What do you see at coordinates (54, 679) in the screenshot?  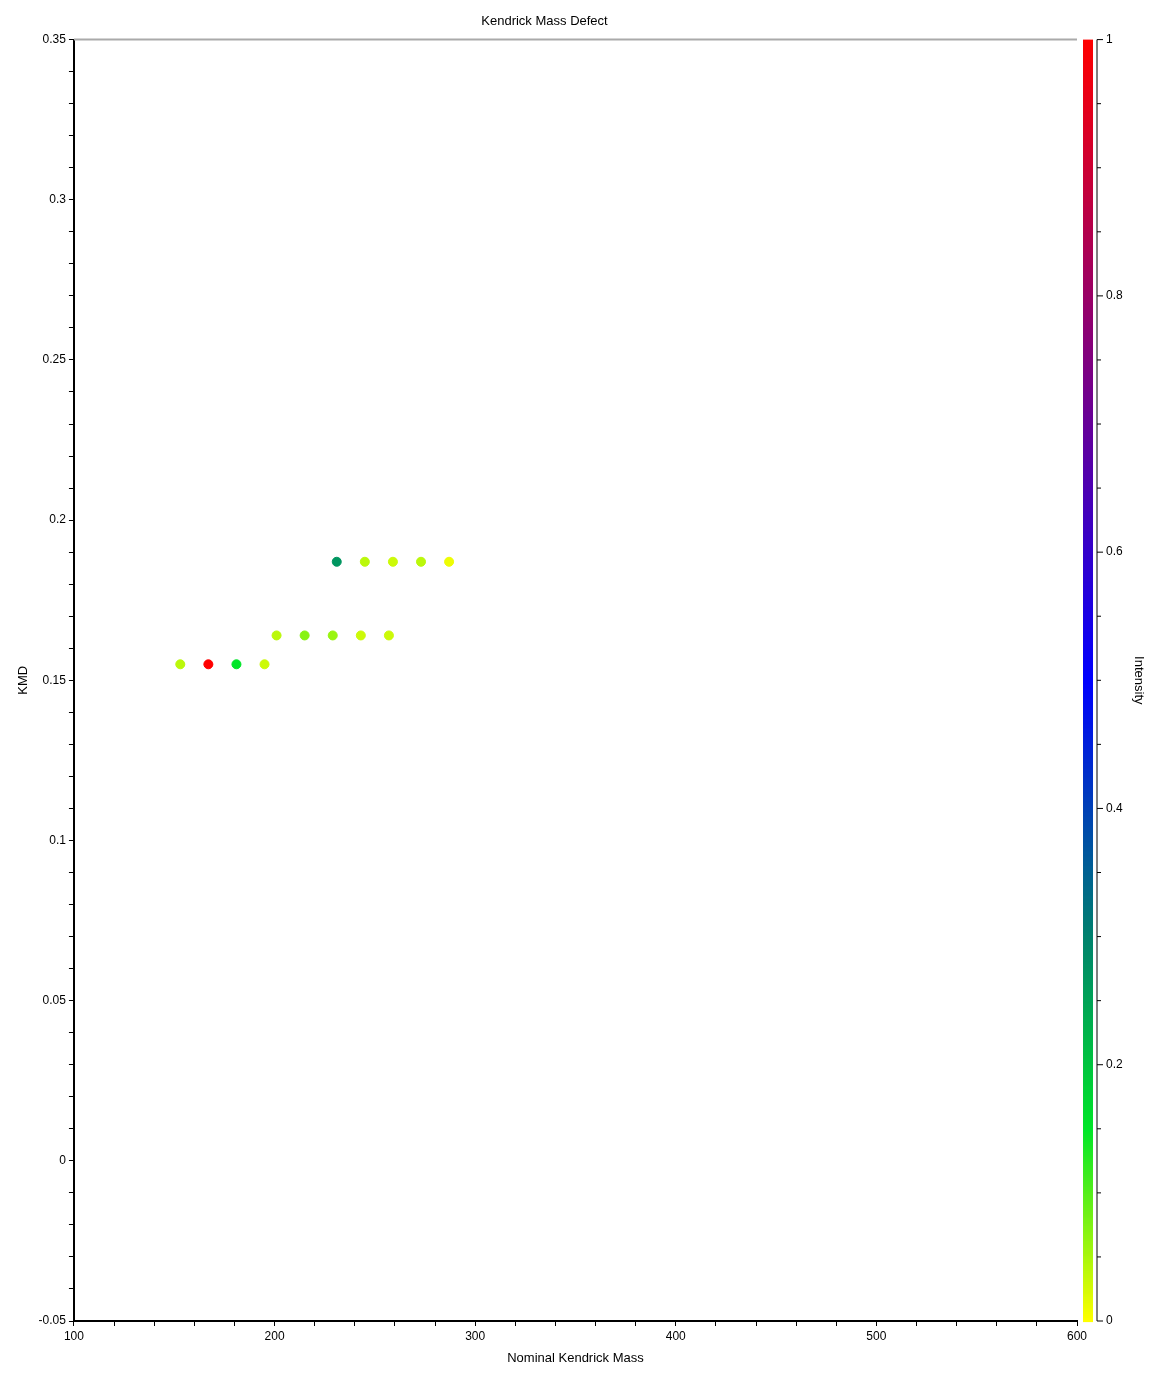 I see `y-tick-label: 0.15` at bounding box center [54, 679].